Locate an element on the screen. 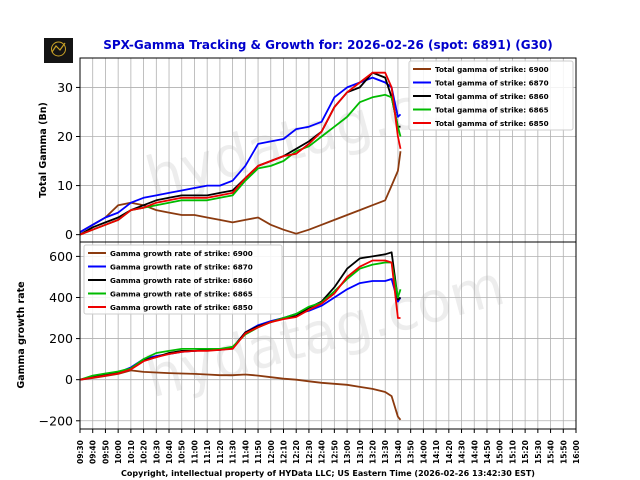  growth-y-axis-label: Gamma growth rate is located at coordinates (21, 334).